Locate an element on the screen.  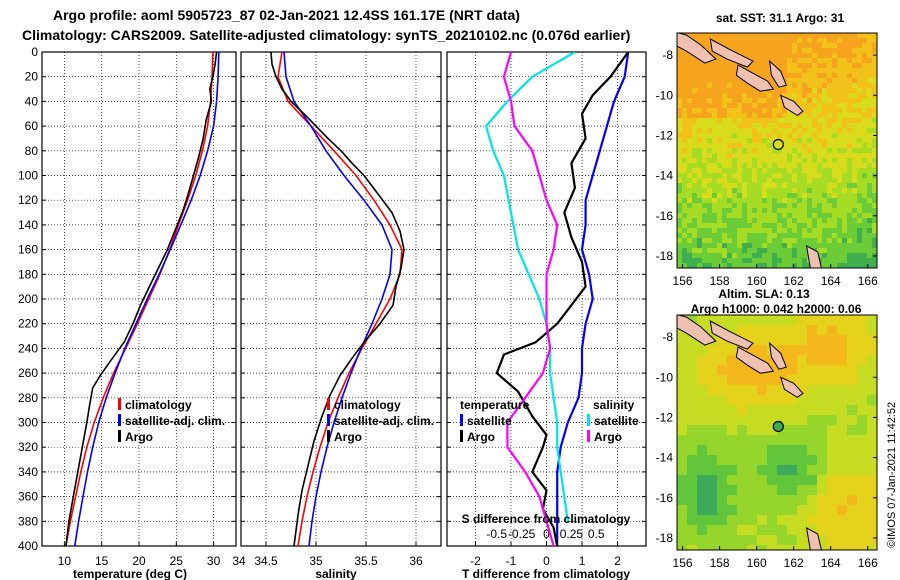
map-lat-tick-label: -10 is located at coordinates (665, 377).